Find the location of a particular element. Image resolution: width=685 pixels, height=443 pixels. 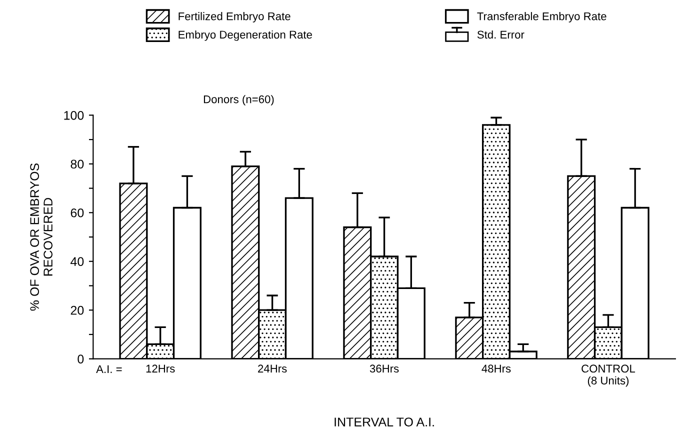

y-tick-label: 100 is located at coordinates (74, 115).